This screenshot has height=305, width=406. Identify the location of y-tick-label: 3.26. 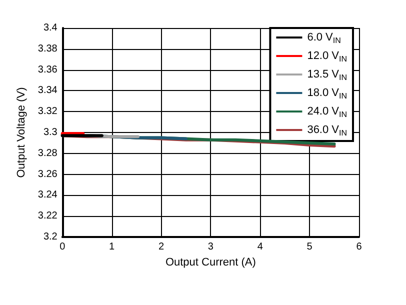
(48, 174).